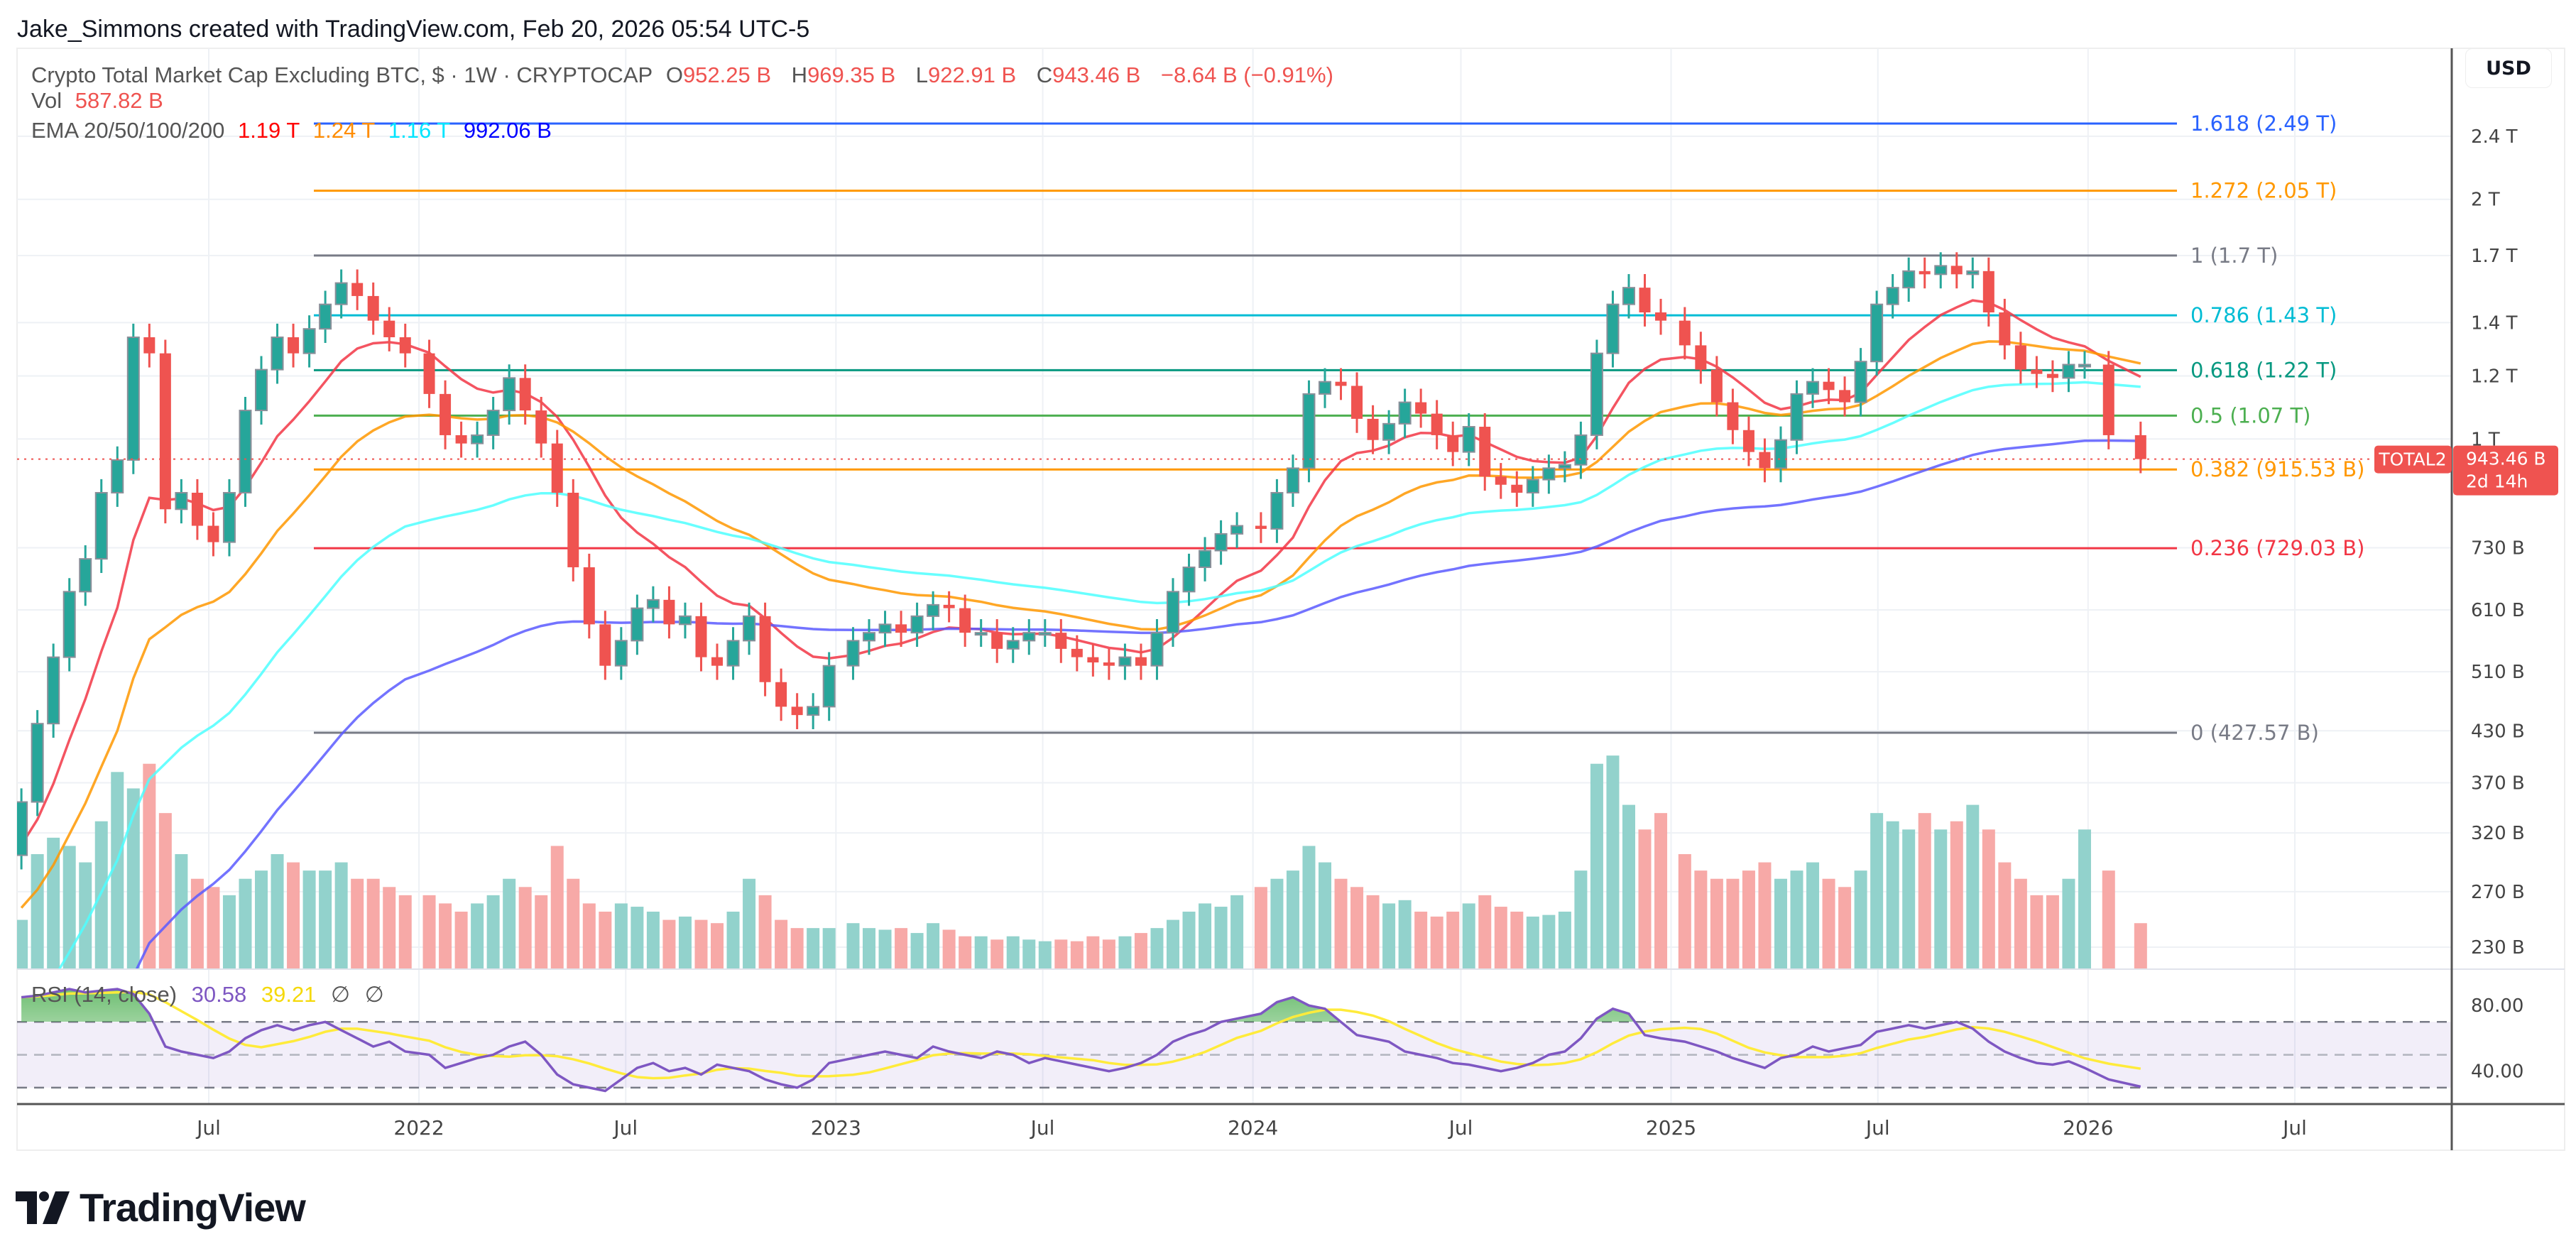 The image size is (2576, 1256). Describe the element at coordinates (2263, 191) in the screenshot. I see `fib-level-label: 1.272 (2.05 T)` at that location.